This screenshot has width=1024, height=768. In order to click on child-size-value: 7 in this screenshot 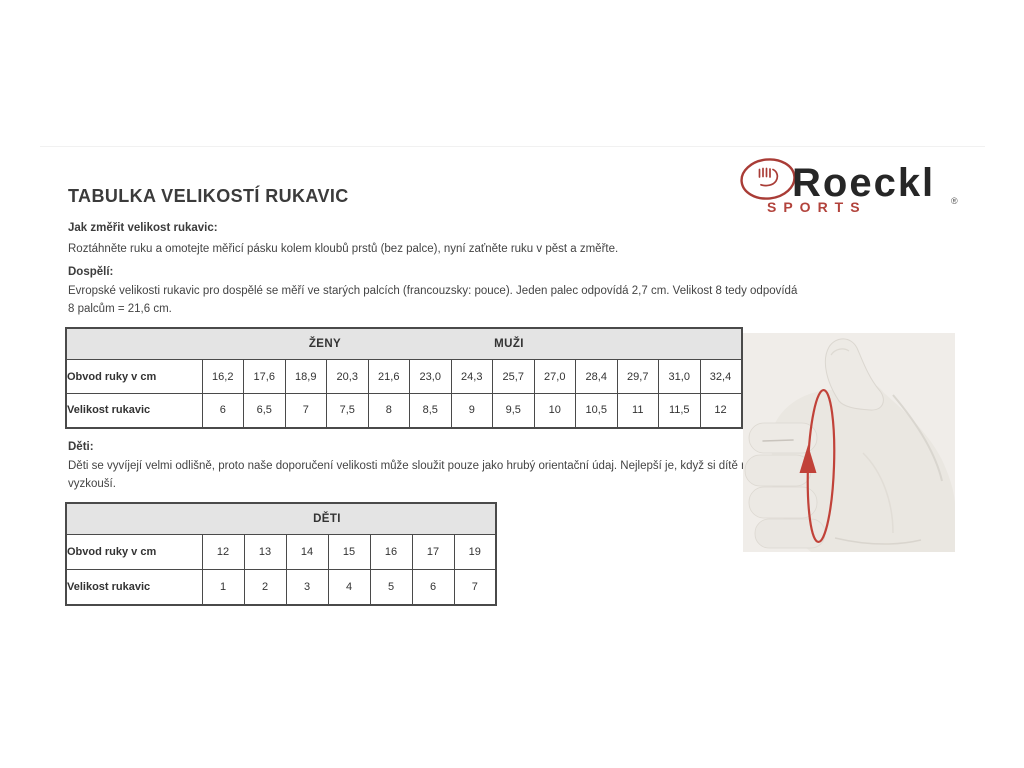, I will do `click(475, 587)`.